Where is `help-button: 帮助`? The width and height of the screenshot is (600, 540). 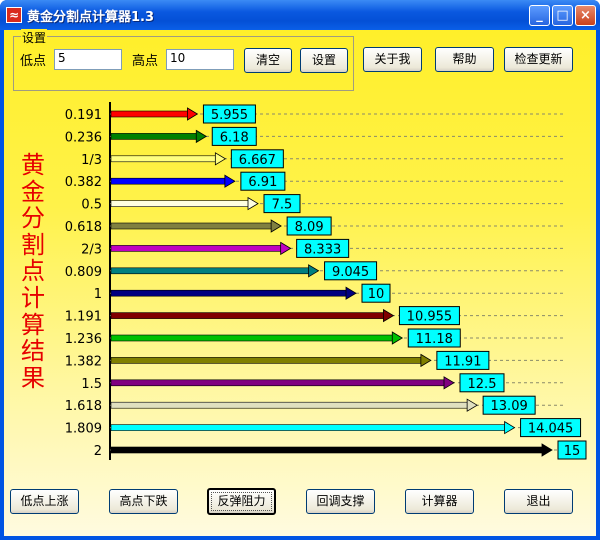
help-button: 帮助 is located at coordinates (464, 59).